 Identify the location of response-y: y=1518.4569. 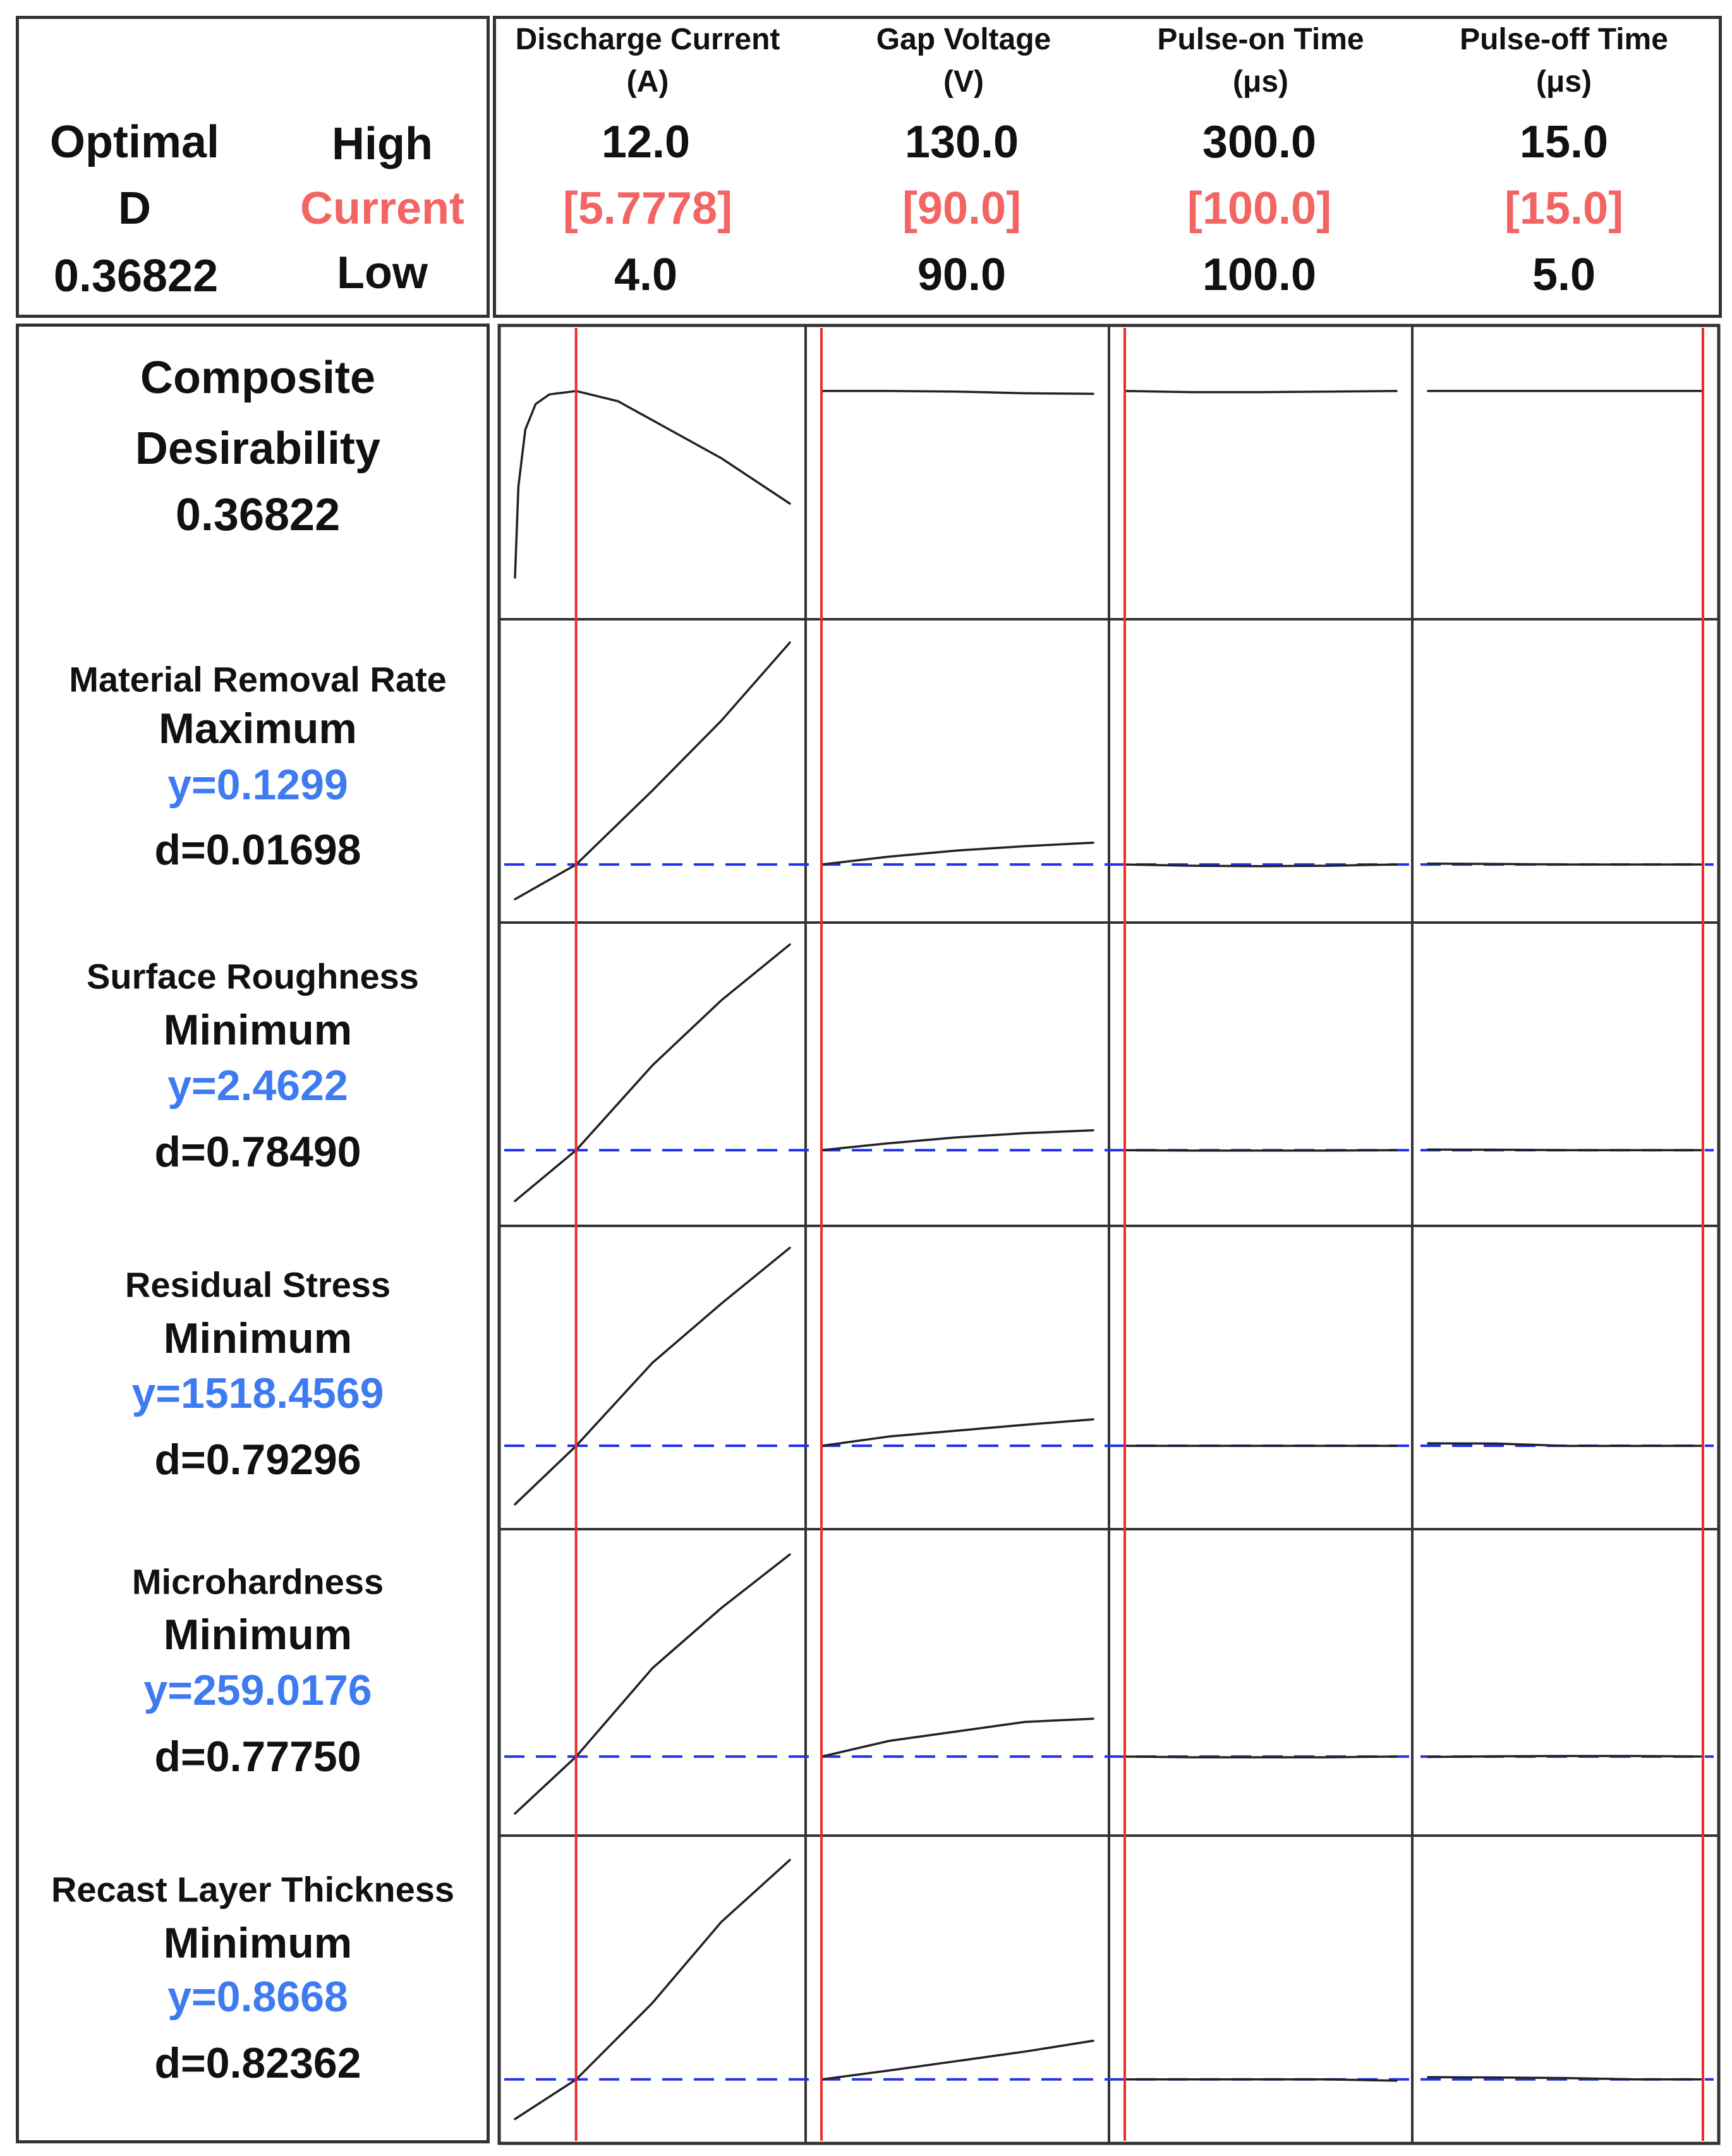
(257, 1393).